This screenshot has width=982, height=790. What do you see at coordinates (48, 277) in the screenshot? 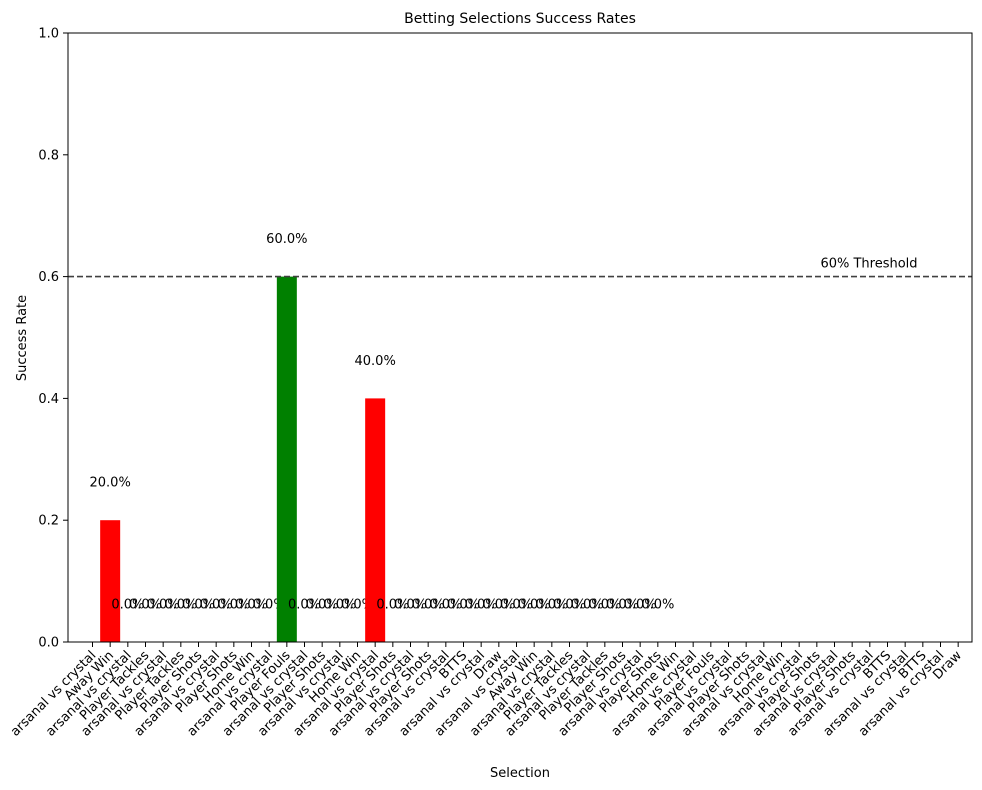
I see `y-tick-label: 0.6` at bounding box center [48, 277].